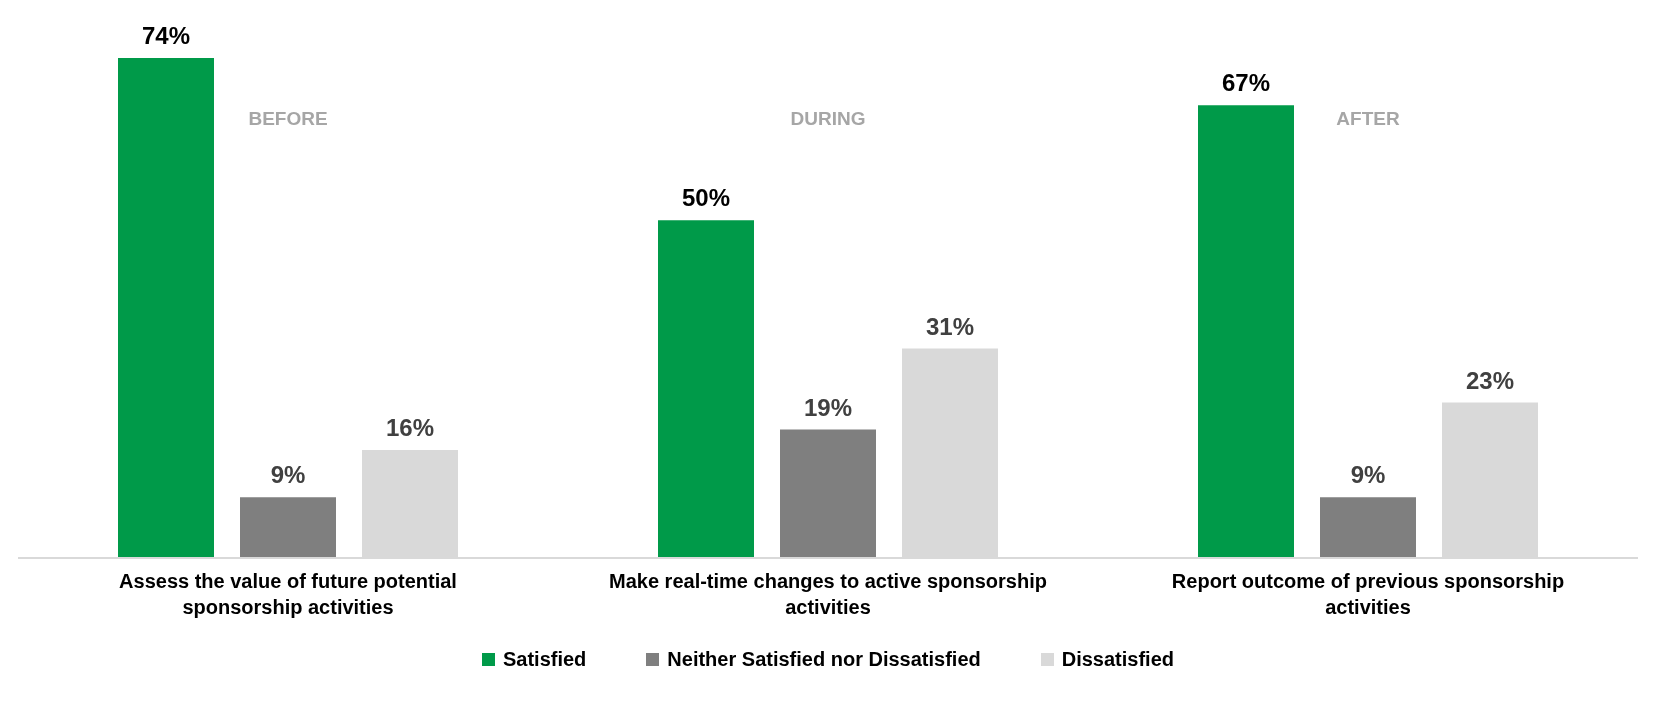 This screenshot has height=712, width=1657. What do you see at coordinates (1246, 83) in the screenshot?
I see `data-label: 67%` at bounding box center [1246, 83].